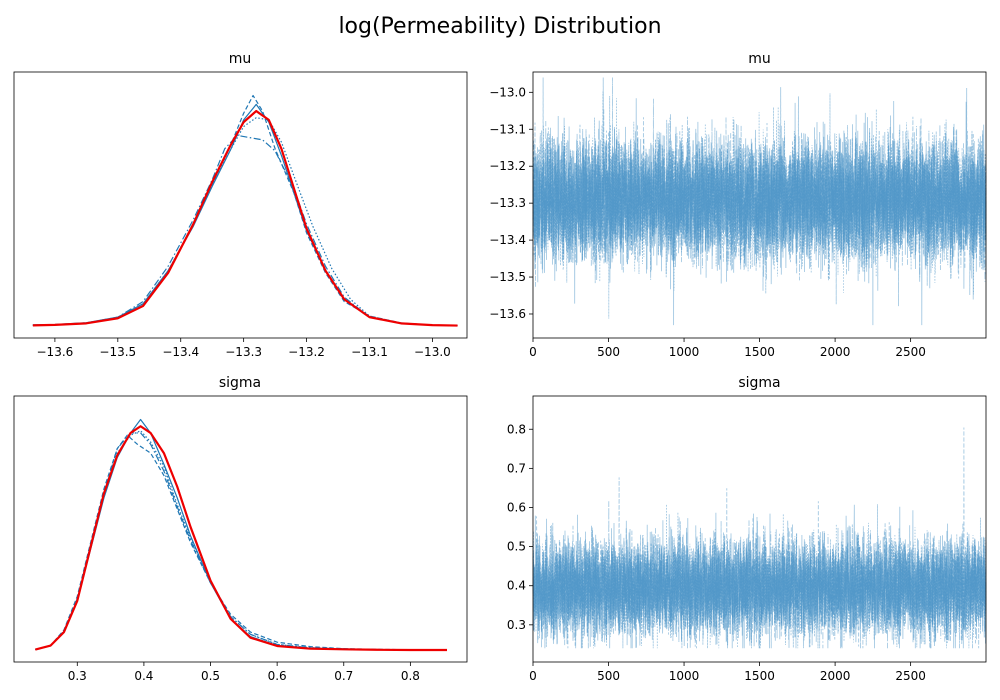  What do you see at coordinates (143, 676) in the screenshot?
I see `sigma-density-xtick-label: 0.4` at bounding box center [143, 676].